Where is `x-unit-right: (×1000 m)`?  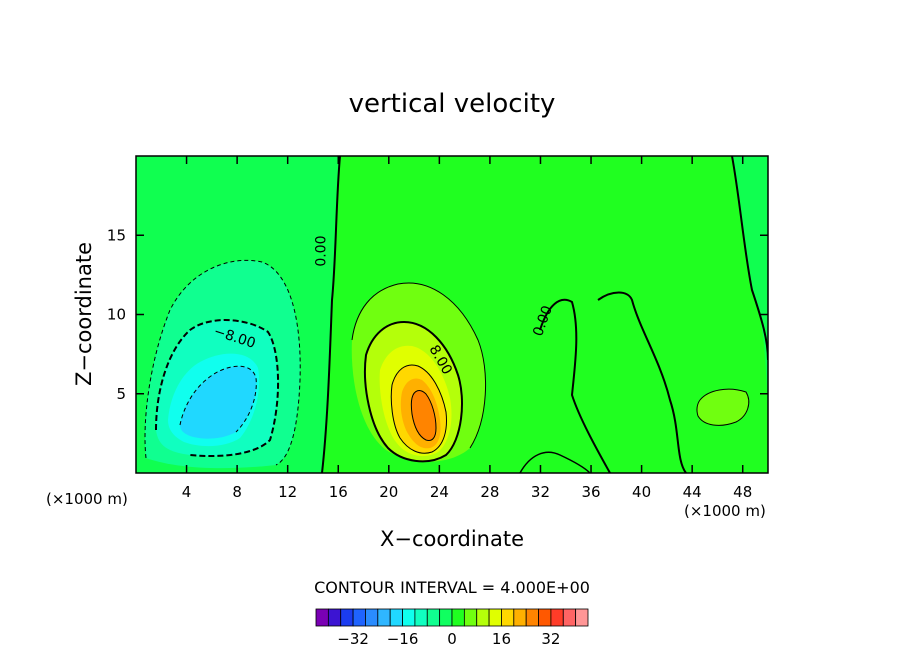
x-unit-right: (×1000 m) is located at coordinates (725, 511).